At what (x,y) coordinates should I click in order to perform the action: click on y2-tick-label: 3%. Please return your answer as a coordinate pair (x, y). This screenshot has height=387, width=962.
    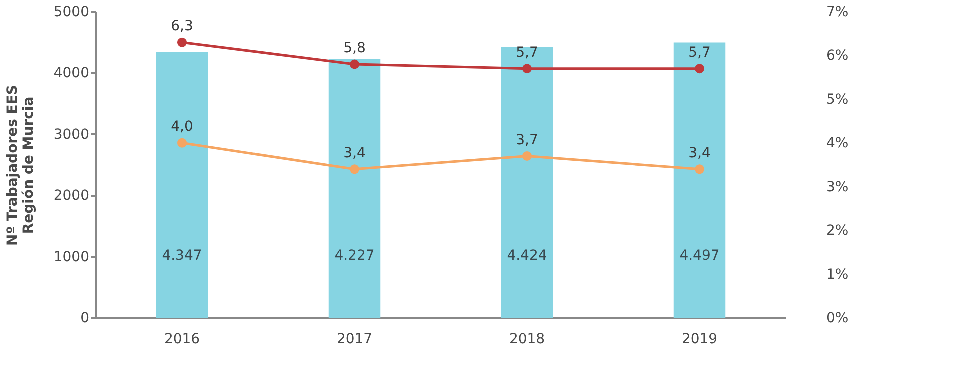
    Looking at the image, I should click on (837, 187).